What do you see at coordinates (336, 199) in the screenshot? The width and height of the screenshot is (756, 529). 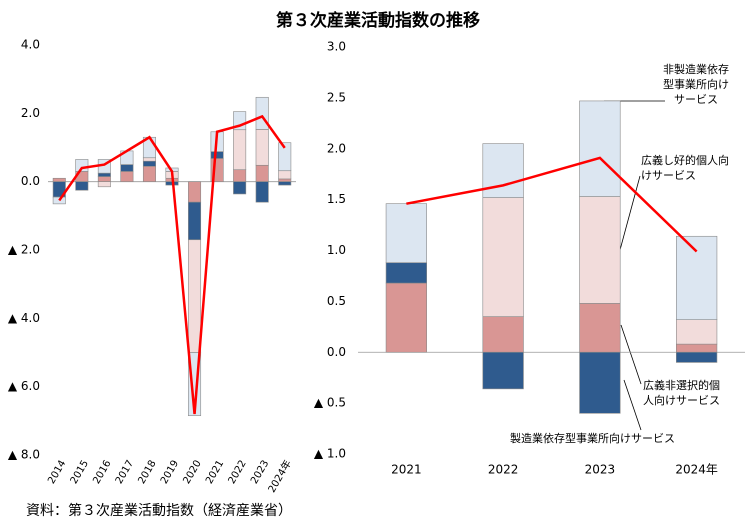 I see `y-tick-label: 1.5` at bounding box center [336, 199].